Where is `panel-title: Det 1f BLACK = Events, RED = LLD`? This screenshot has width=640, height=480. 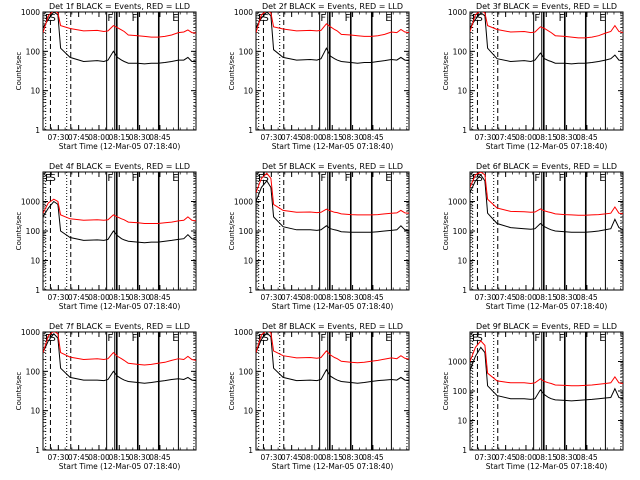 panel-title: Det 1f BLACK = Events, RED = LLD is located at coordinates (119, 6).